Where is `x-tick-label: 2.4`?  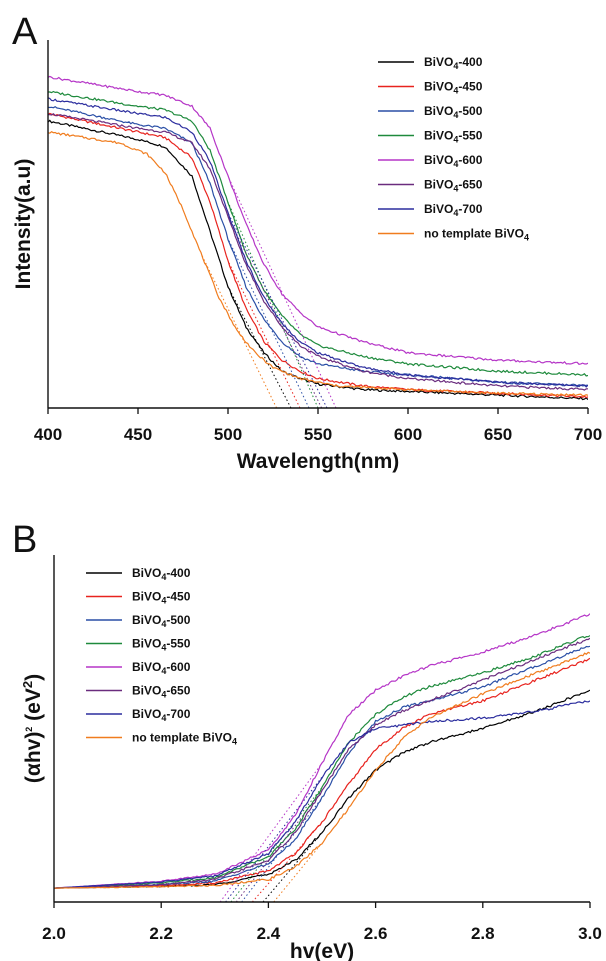 x-tick-label: 2.4 is located at coordinates (269, 933).